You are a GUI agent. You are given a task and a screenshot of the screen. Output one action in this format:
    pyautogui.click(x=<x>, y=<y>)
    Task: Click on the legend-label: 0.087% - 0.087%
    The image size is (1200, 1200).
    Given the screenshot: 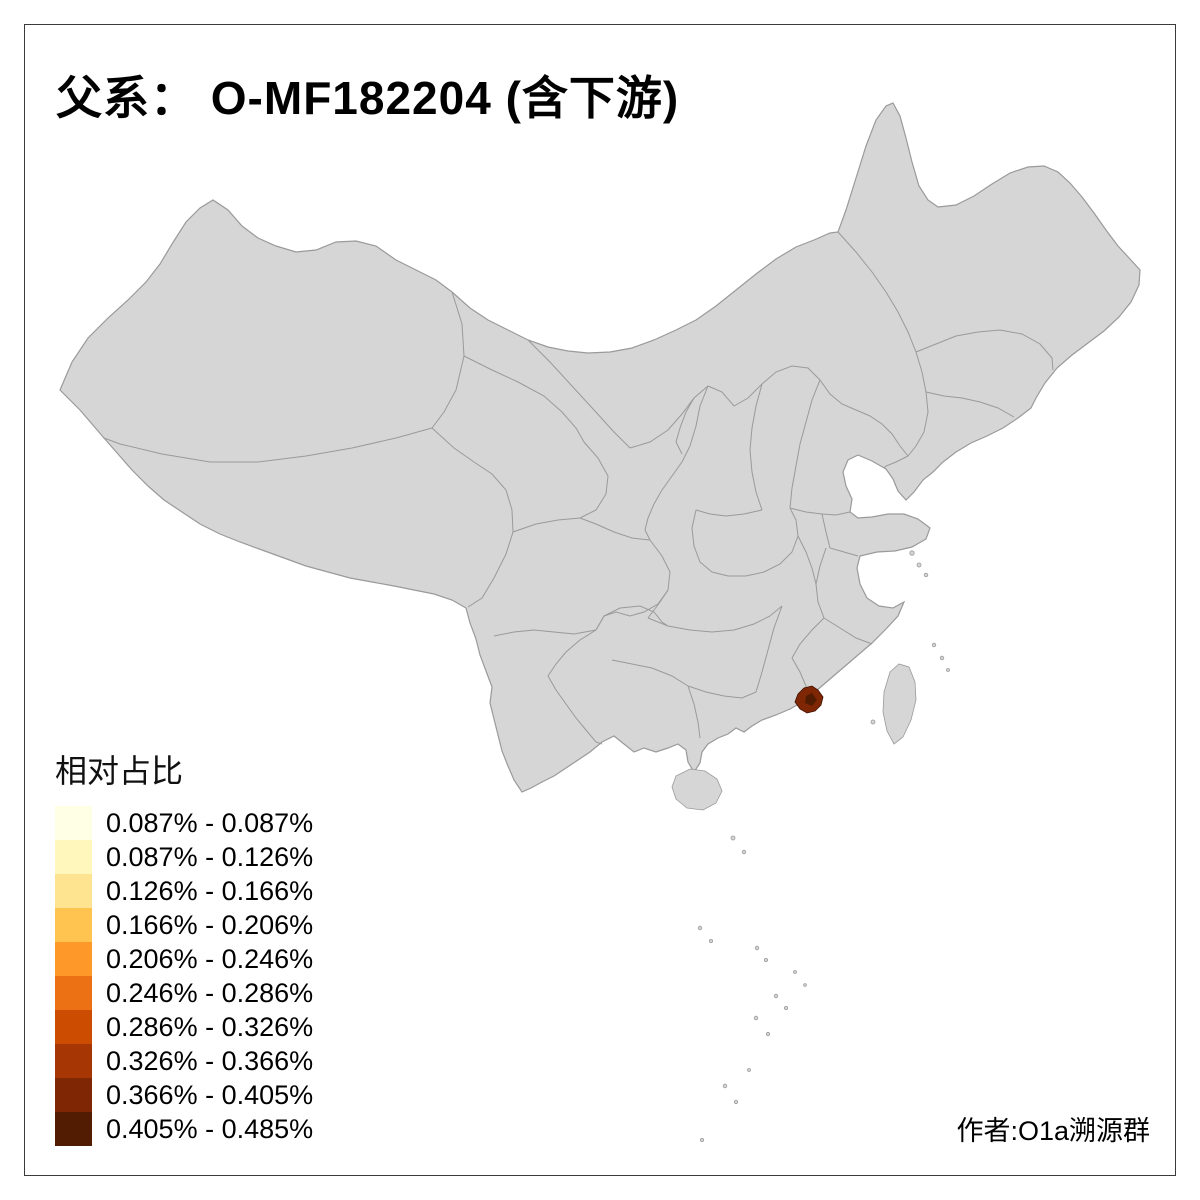 What is the action you would take?
    pyautogui.click(x=210, y=822)
    